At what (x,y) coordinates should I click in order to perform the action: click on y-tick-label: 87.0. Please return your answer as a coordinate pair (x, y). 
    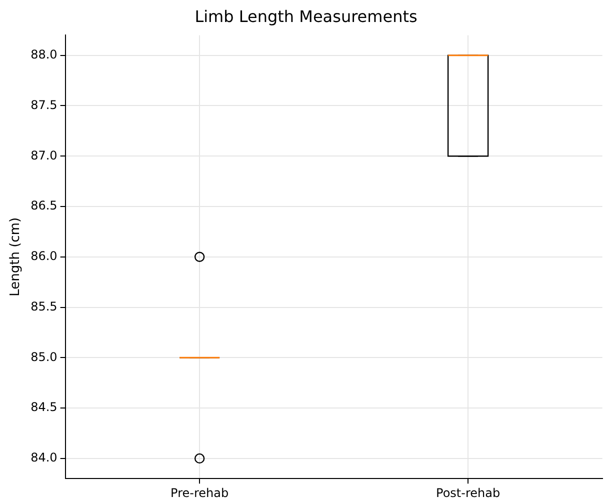
    Looking at the image, I should click on (44, 155).